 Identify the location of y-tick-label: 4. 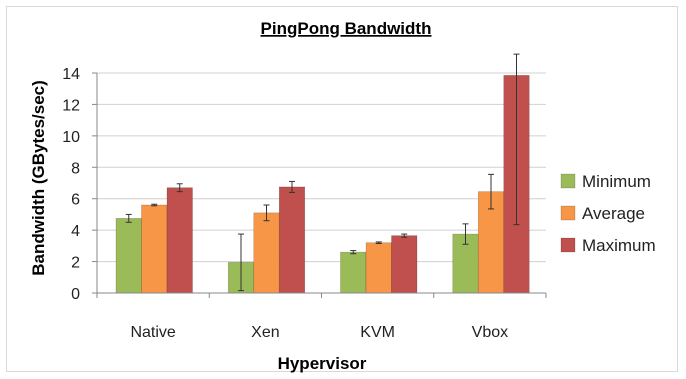
(75, 231).